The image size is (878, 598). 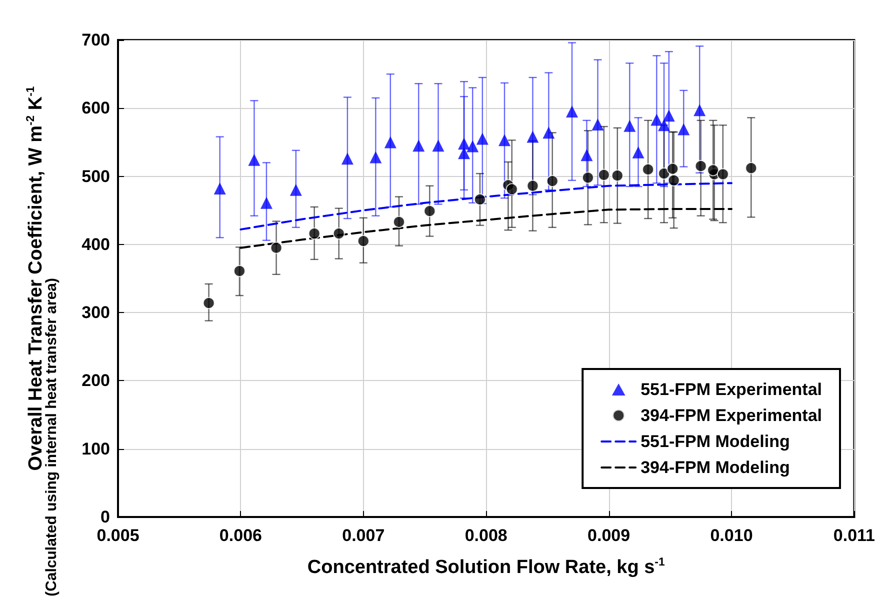 What do you see at coordinates (96, 380) in the screenshot?
I see `y-tick-label: 200` at bounding box center [96, 380].